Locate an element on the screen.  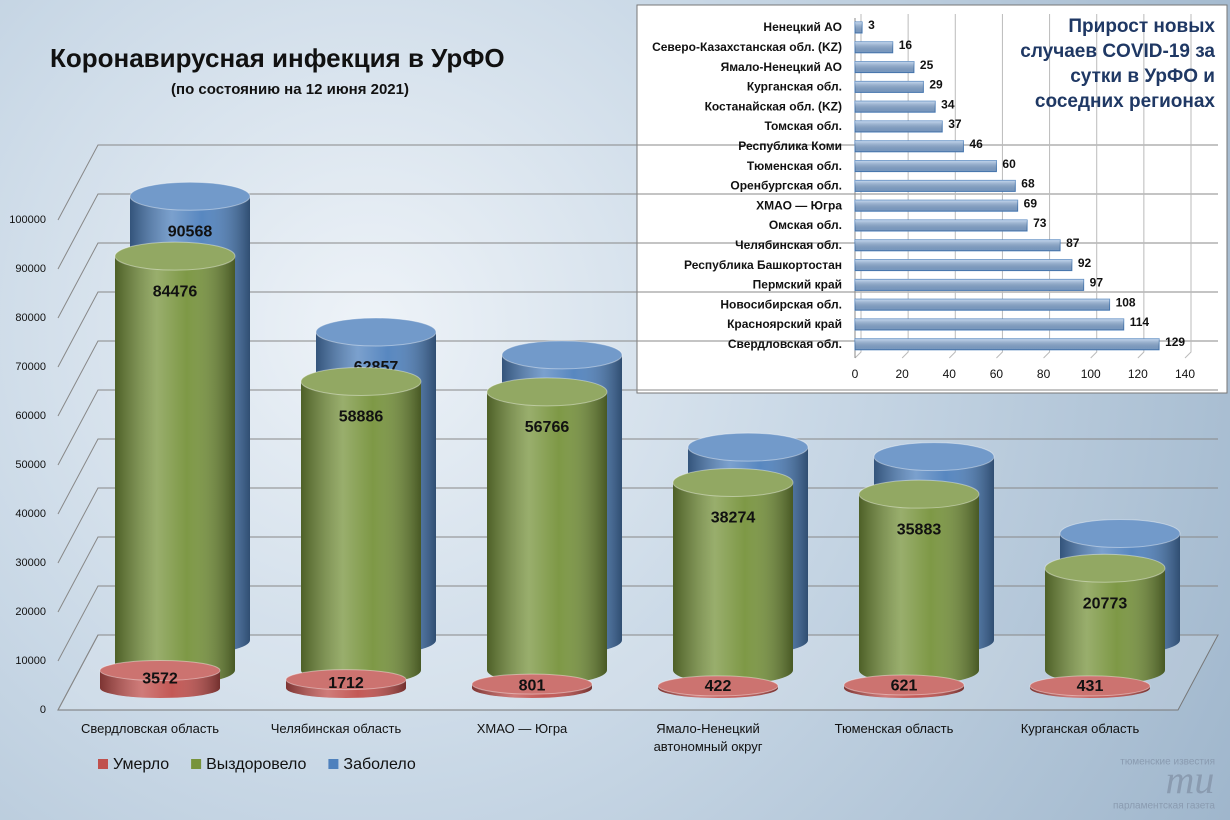
legend-label: Выздоровело is located at coordinates (256, 764).